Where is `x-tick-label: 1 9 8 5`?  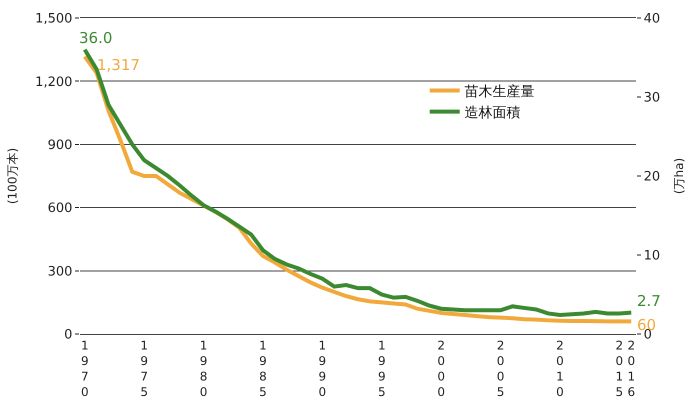 x-tick-label: 1 9 8 5 is located at coordinates (263, 369).